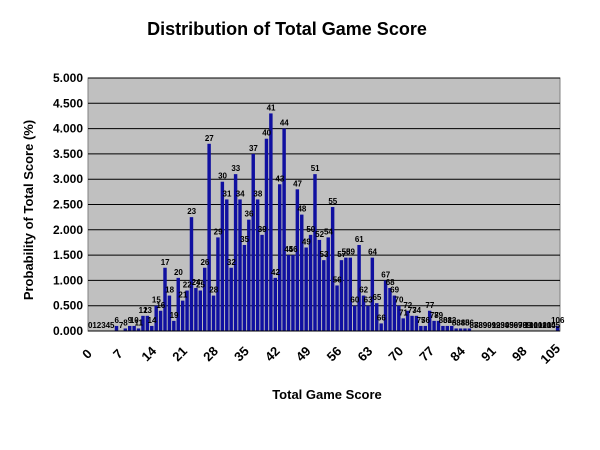  Describe the element at coordinates (381, 317) in the screenshot. I see `data-label: 66` at that location.